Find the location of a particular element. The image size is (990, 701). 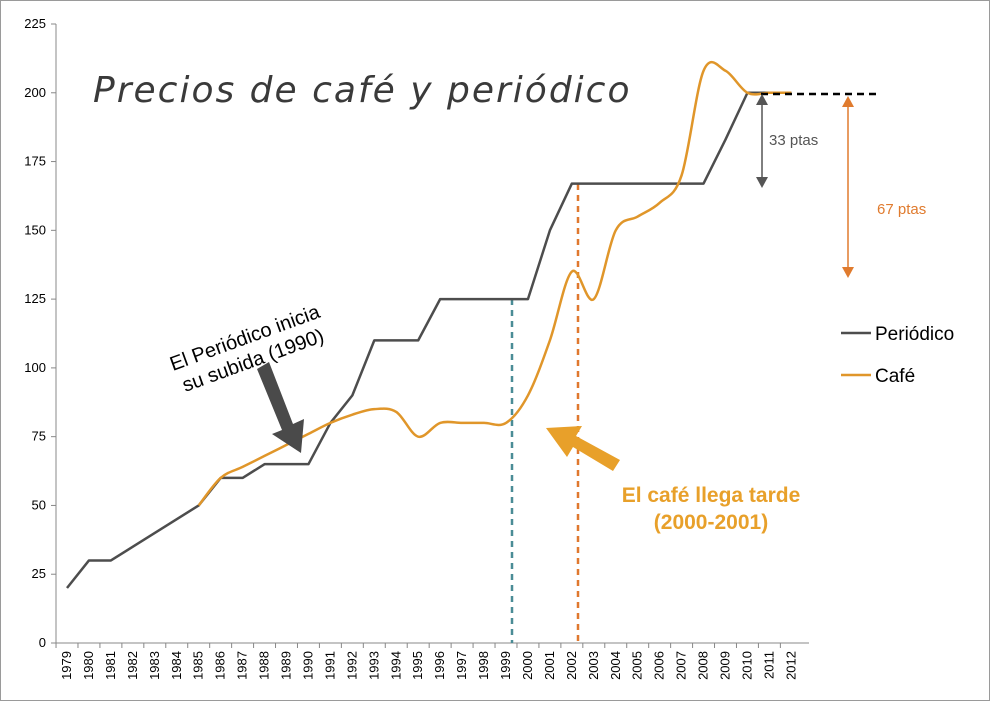

x-tick-label: 2001 is located at coordinates (549, 665).